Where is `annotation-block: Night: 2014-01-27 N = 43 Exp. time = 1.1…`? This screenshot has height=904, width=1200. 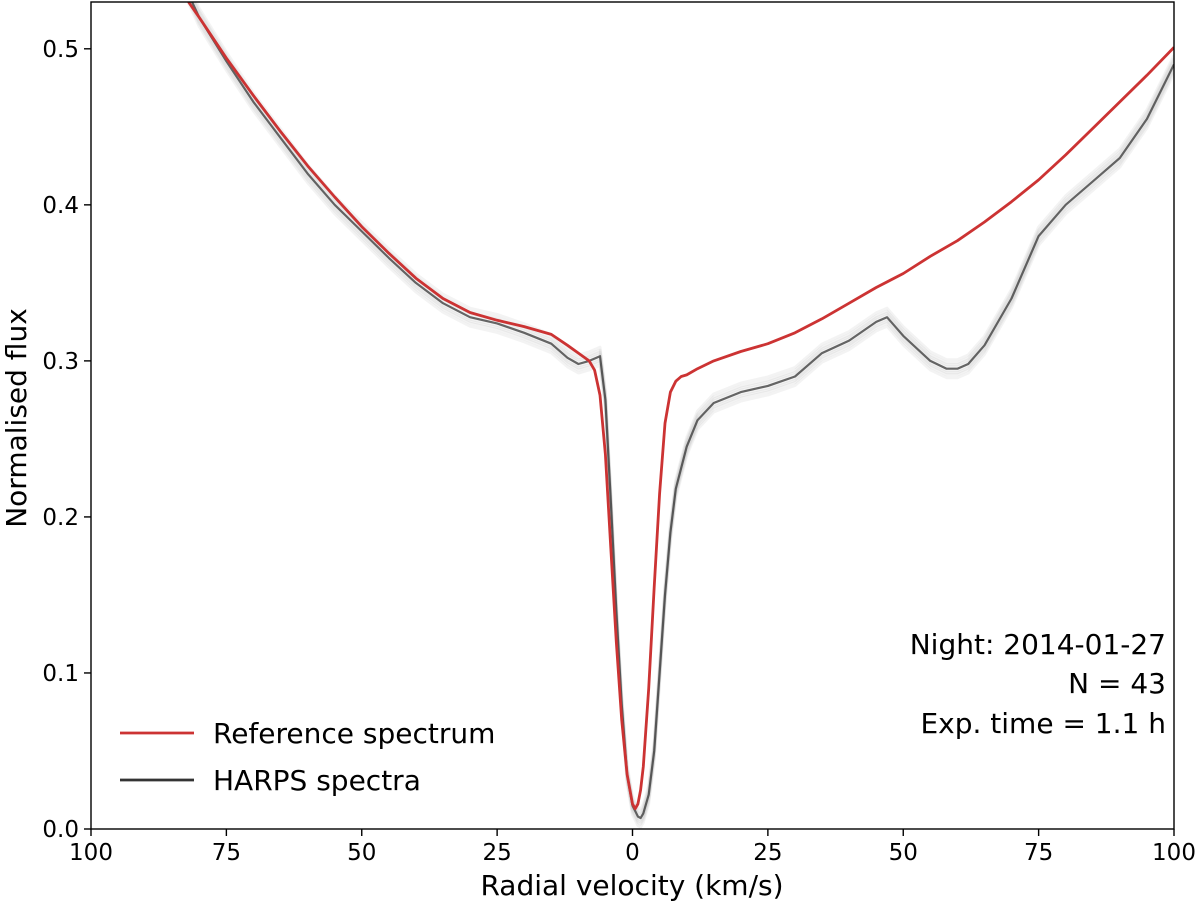 annotation-block: Night: 2014-01-27 N = 43 Exp. time = 1.1… is located at coordinates (1038, 684).